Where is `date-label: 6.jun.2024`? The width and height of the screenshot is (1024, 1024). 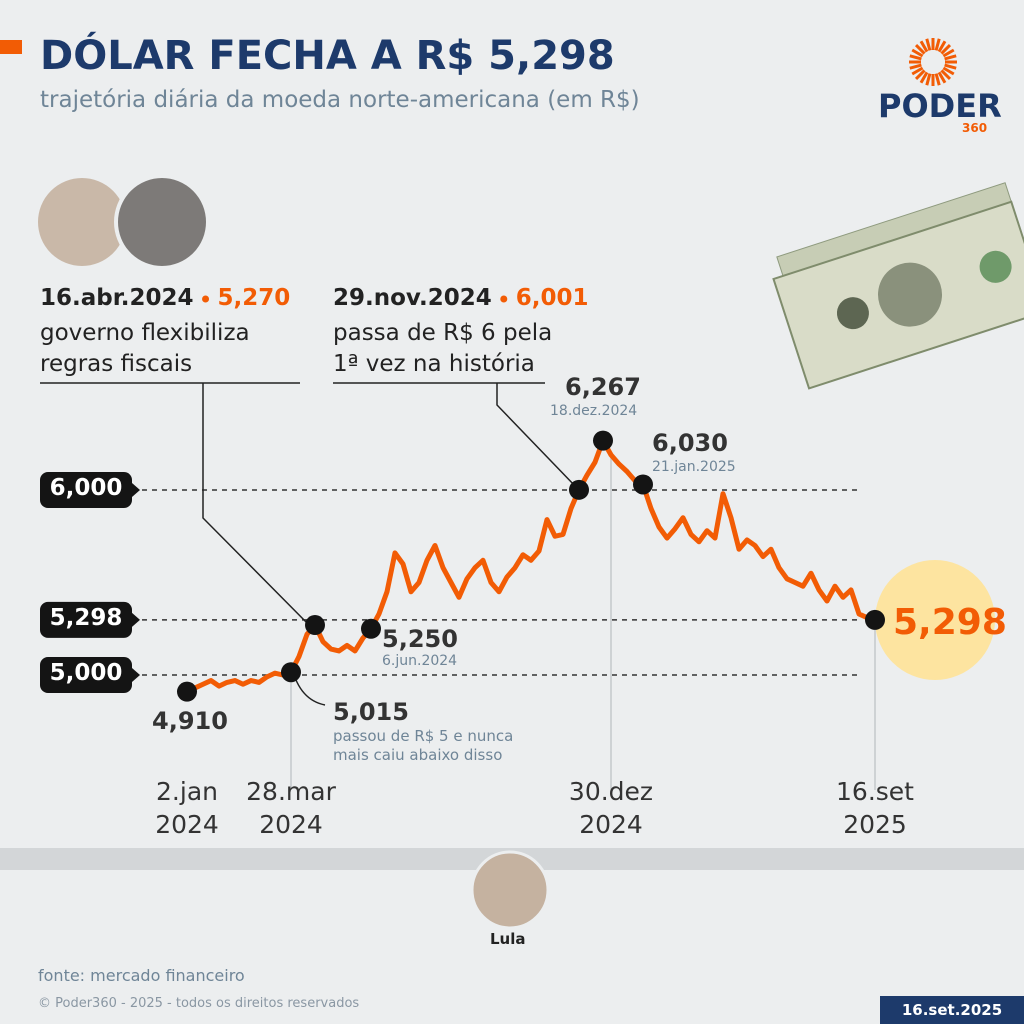
date-label: 6.jun.2024 is located at coordinates (420, 661).